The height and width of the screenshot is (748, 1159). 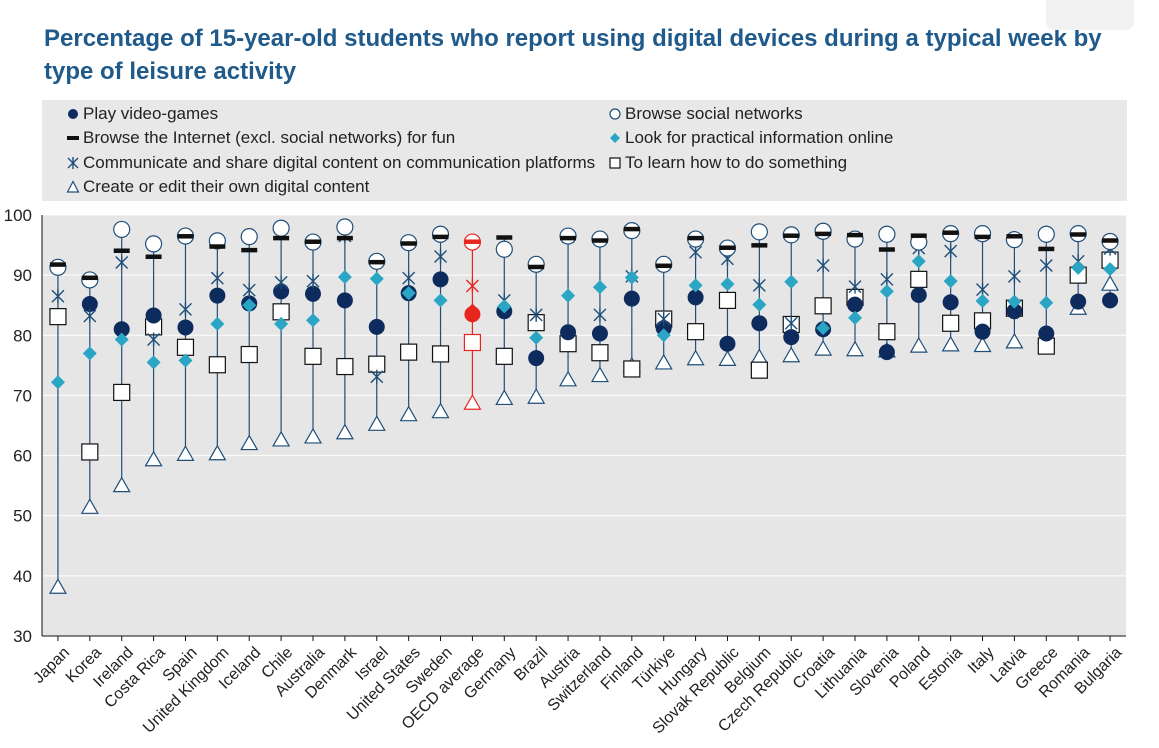 I want to click on legend-item-play-video-games: Play video-games, so click(x=142, y=114).